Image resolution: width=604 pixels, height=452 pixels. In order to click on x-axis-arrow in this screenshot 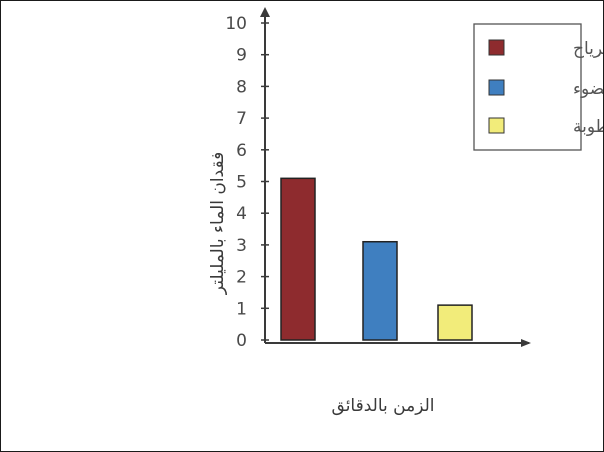, I will do `click(526, 343)`.